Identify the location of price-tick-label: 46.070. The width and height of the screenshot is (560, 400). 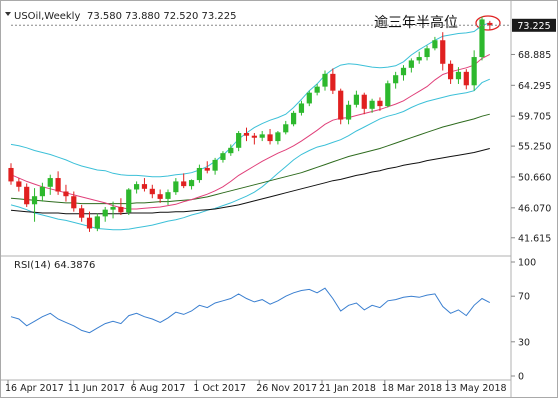
(534, 208).